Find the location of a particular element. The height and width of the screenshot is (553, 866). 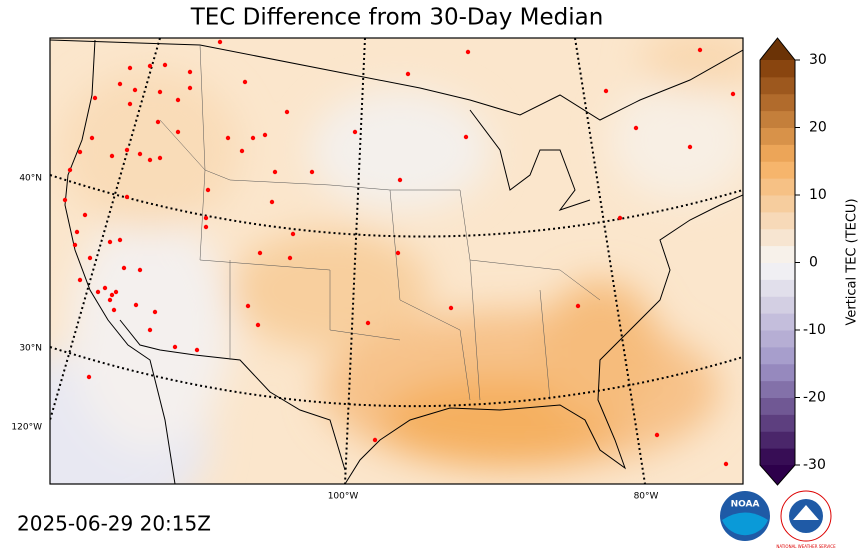

lon-label: 120°W is located at coordinates (26, 428).